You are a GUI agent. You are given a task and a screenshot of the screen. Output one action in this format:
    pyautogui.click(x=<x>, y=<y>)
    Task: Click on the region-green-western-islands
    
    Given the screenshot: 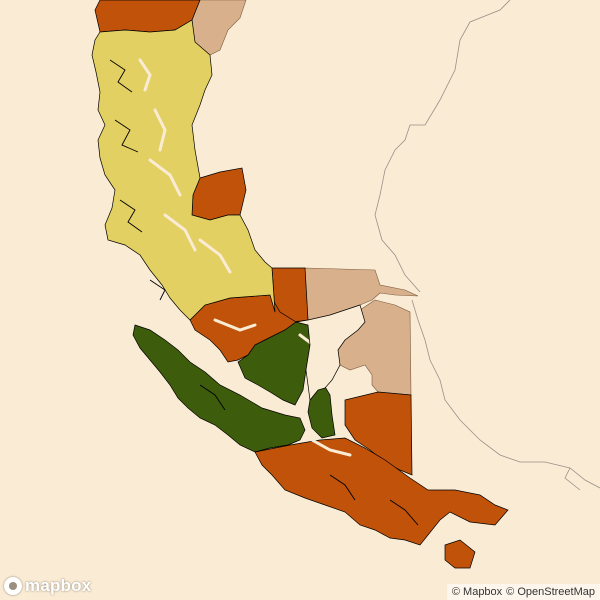 What is the action you would take?
    pyautogui.click(x=219, y=388)
    